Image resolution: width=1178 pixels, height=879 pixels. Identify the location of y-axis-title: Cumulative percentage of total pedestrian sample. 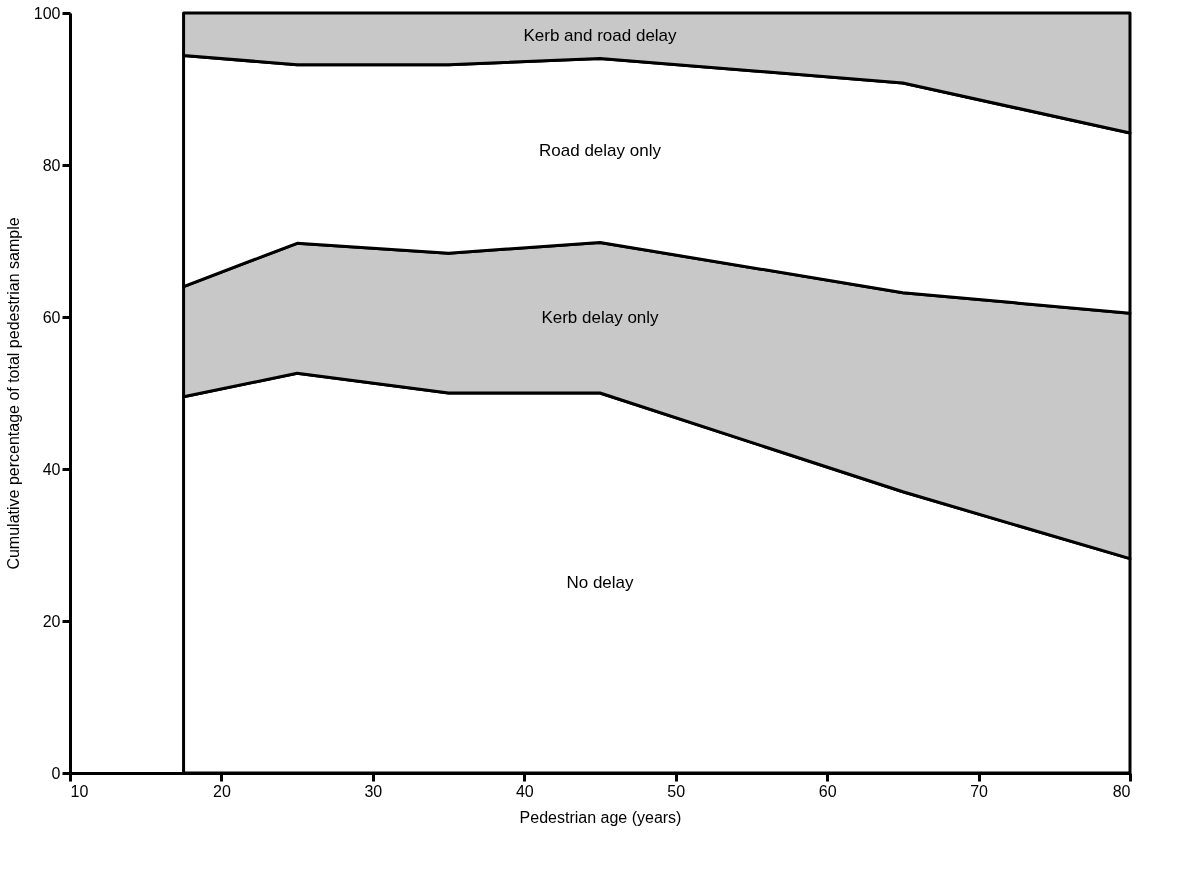
(13, 393).